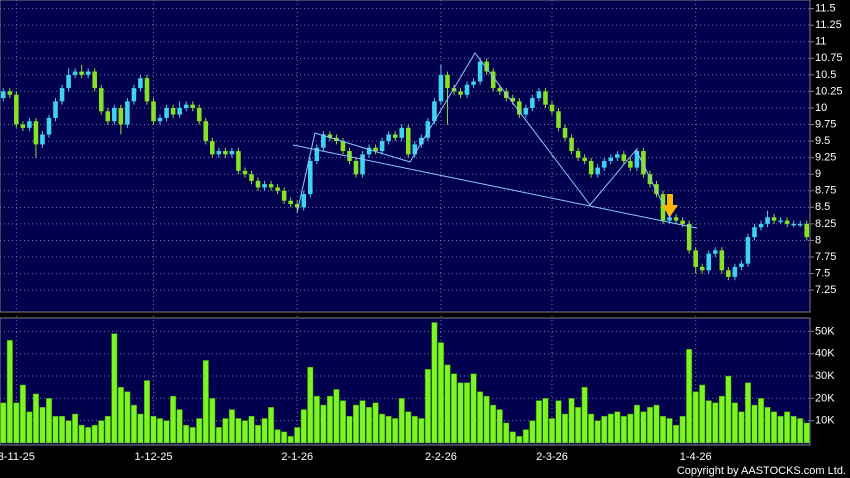 Image resolution: width=850 pixels, height=478 pixels. What do you see at coordinates (825, 158) in the screenshot?
I see `y-tick-label: 9.25` at bounding box center [825, 158].